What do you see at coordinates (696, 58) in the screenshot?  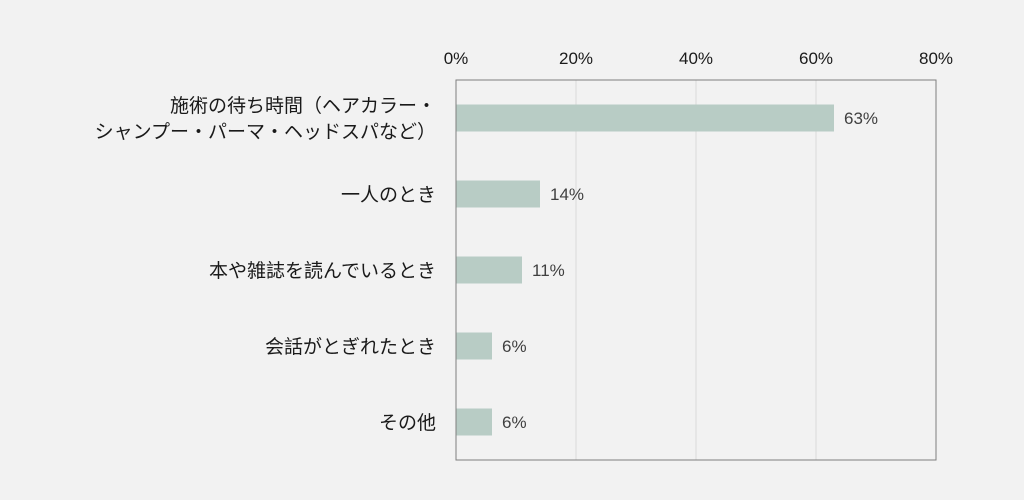 I see `x-tick-label: 40%` at bounding box center [696, 58].